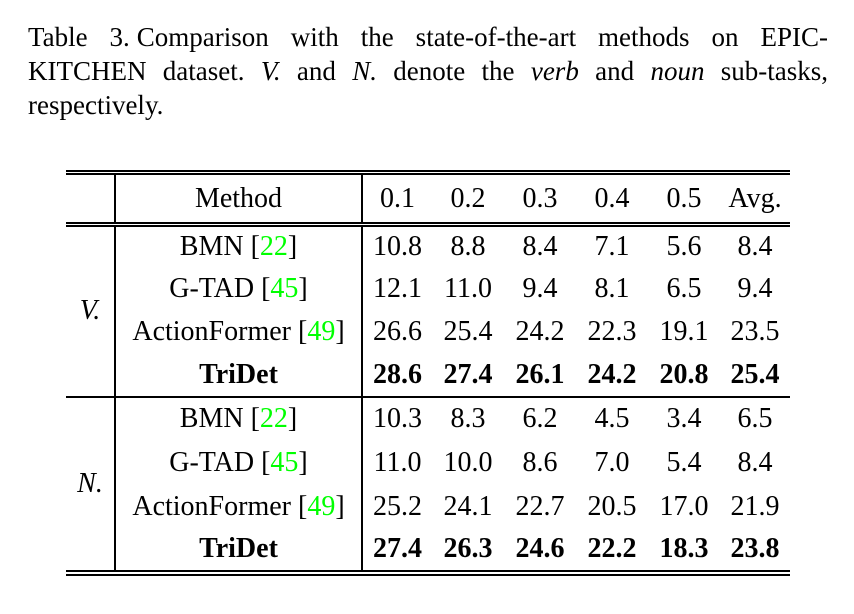 This screenshot has height=614, width=854. Describe the element at coordinates (612, 462) in the screenshot. I see `value-cell: 7.0` at that location.